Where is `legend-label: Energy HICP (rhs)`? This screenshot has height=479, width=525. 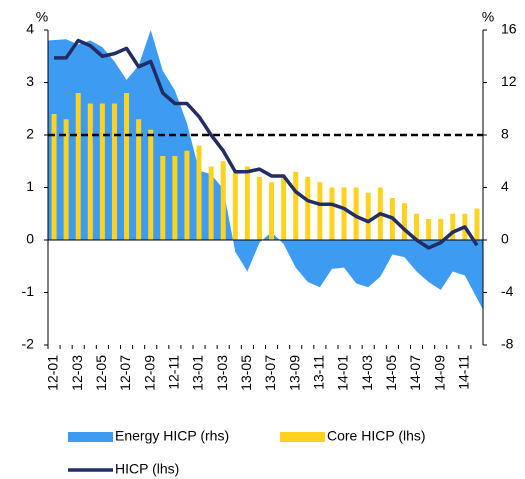
legend-label: Energy HICP (rhs) is located at coordinates (172, 436).